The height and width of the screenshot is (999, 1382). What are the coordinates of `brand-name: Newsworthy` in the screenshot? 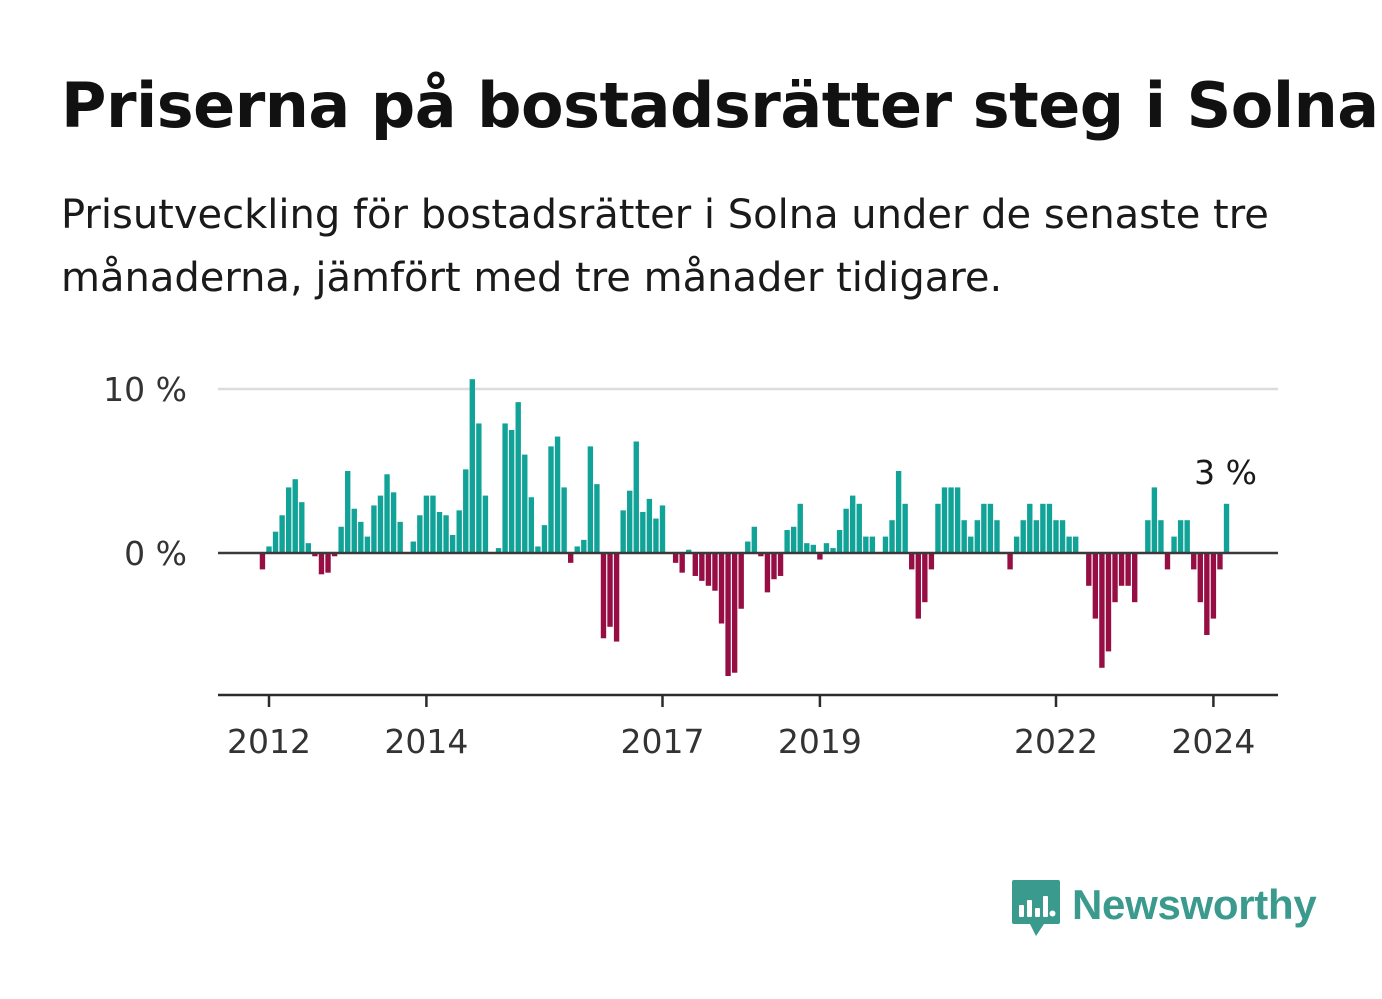 It's located at (1194, 904).